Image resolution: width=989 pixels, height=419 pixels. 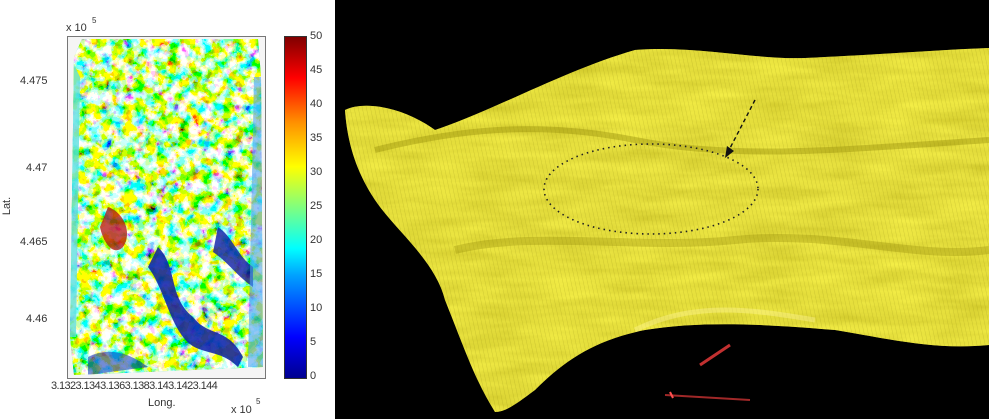 What do you see at coordinates (316, 36) in the screenshot?
I see `colorbar-tick: 50` at bounding box center [316, 36].